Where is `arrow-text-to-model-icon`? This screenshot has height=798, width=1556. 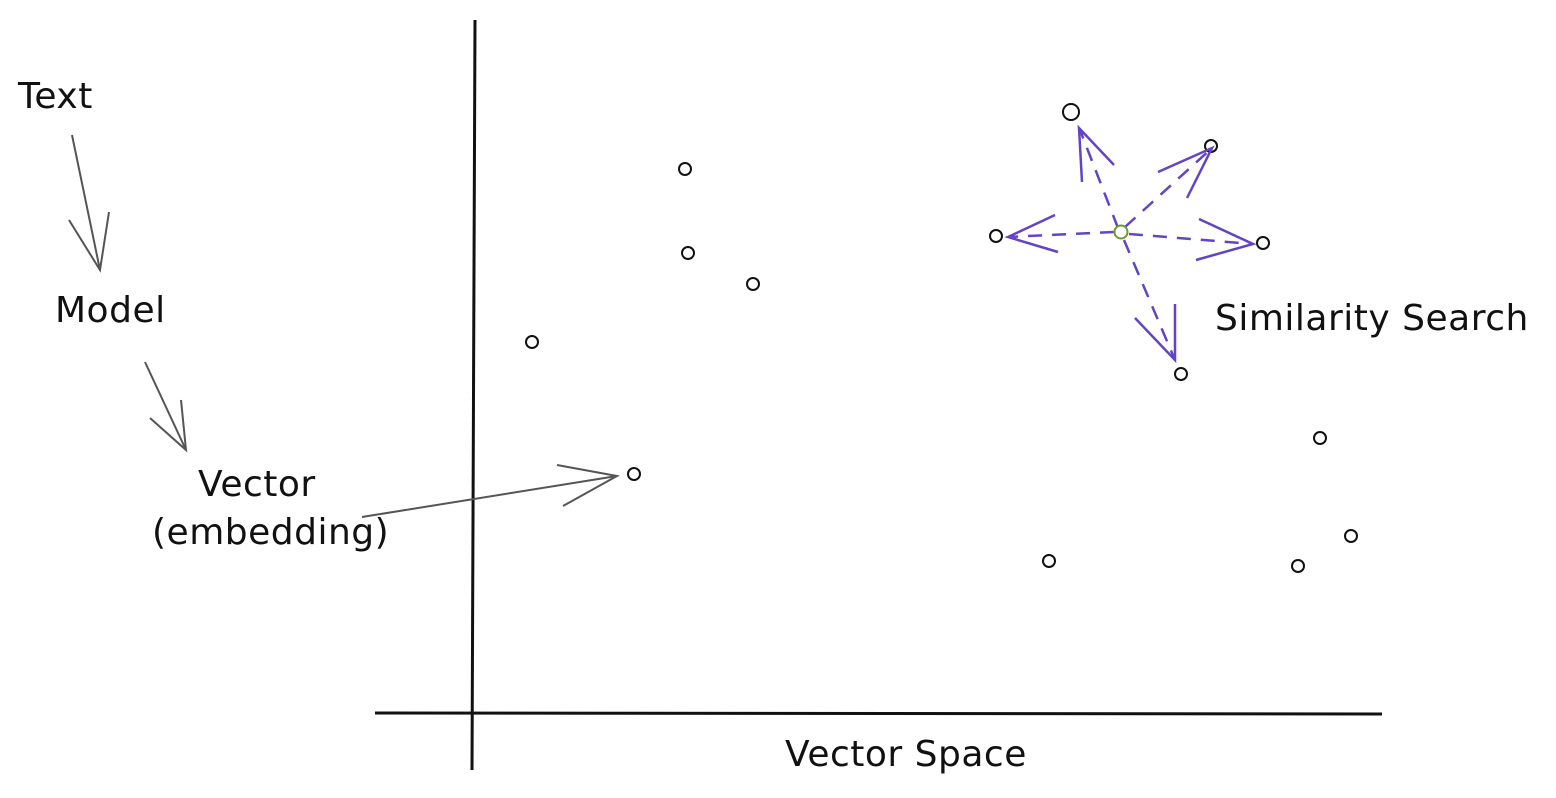 arrow-text-to-model-icon is located at coordinates (89, 203).